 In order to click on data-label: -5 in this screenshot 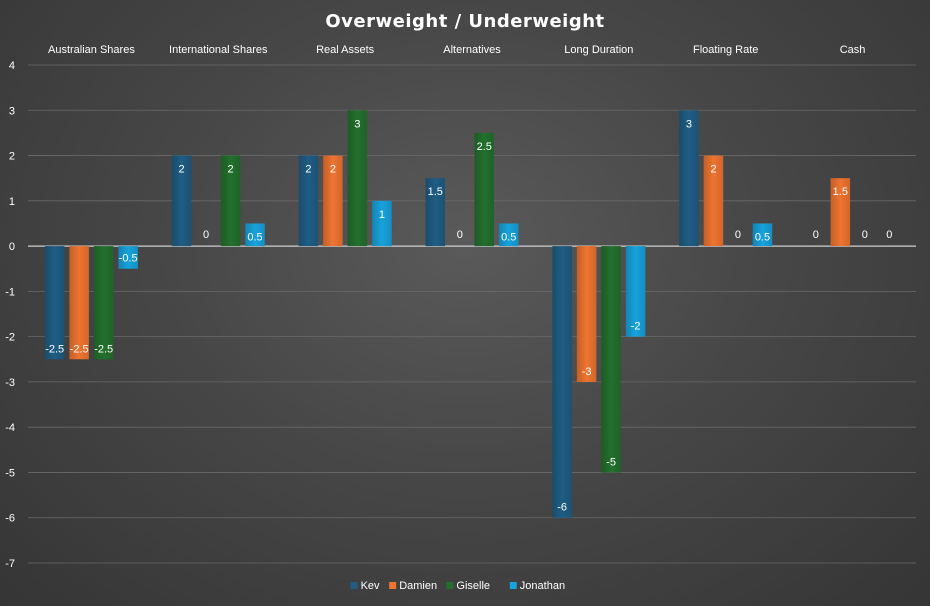, I will do `click(611, 462)`.